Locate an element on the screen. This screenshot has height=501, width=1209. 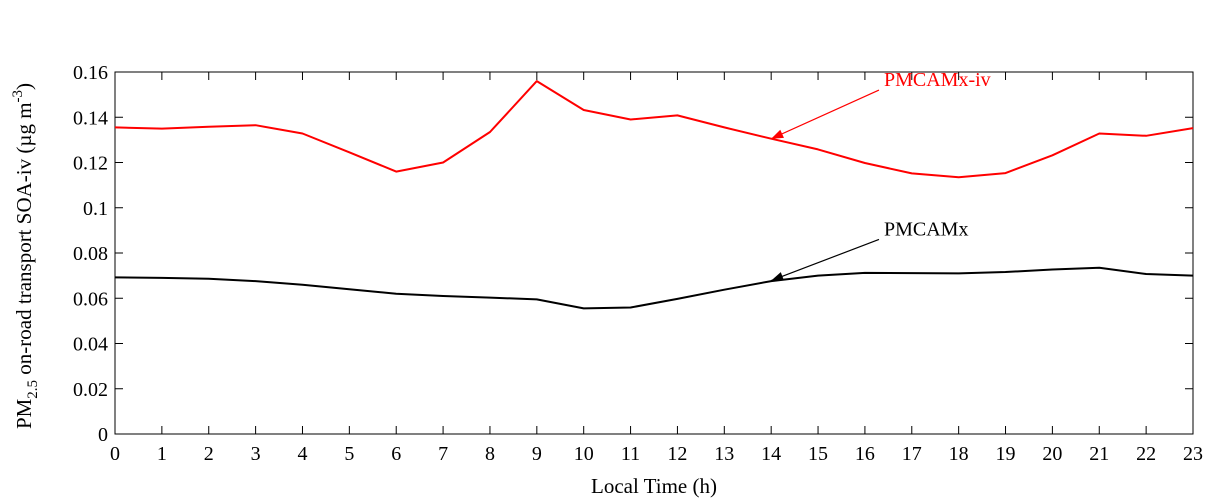
x-tick-label: 6 is located at coordinates (396, 454).